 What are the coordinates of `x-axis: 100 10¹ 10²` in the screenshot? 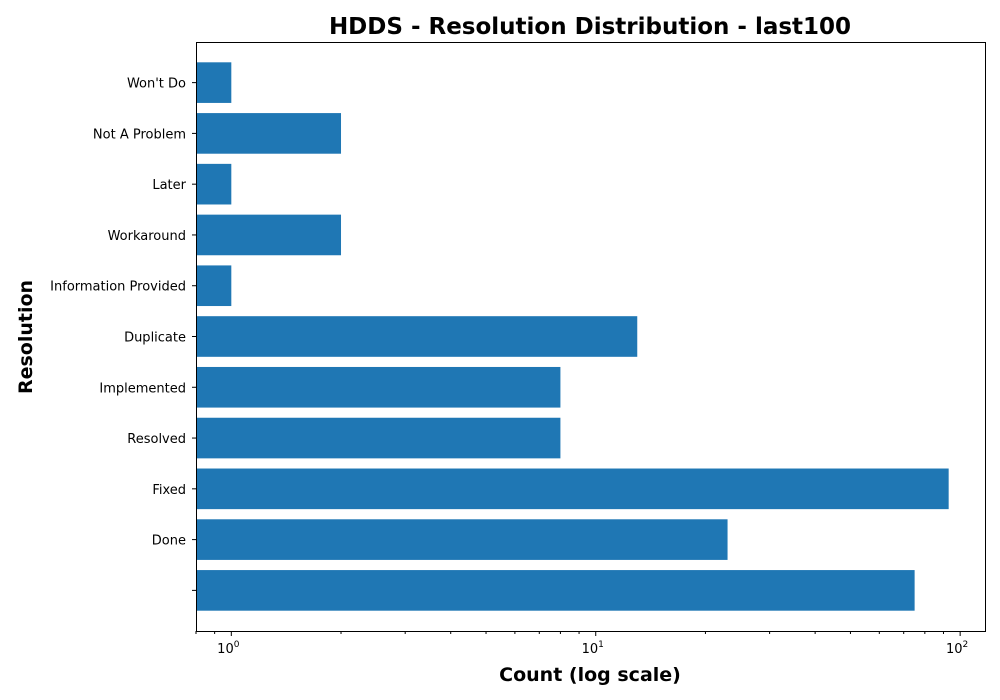 It's located at (581, 644).